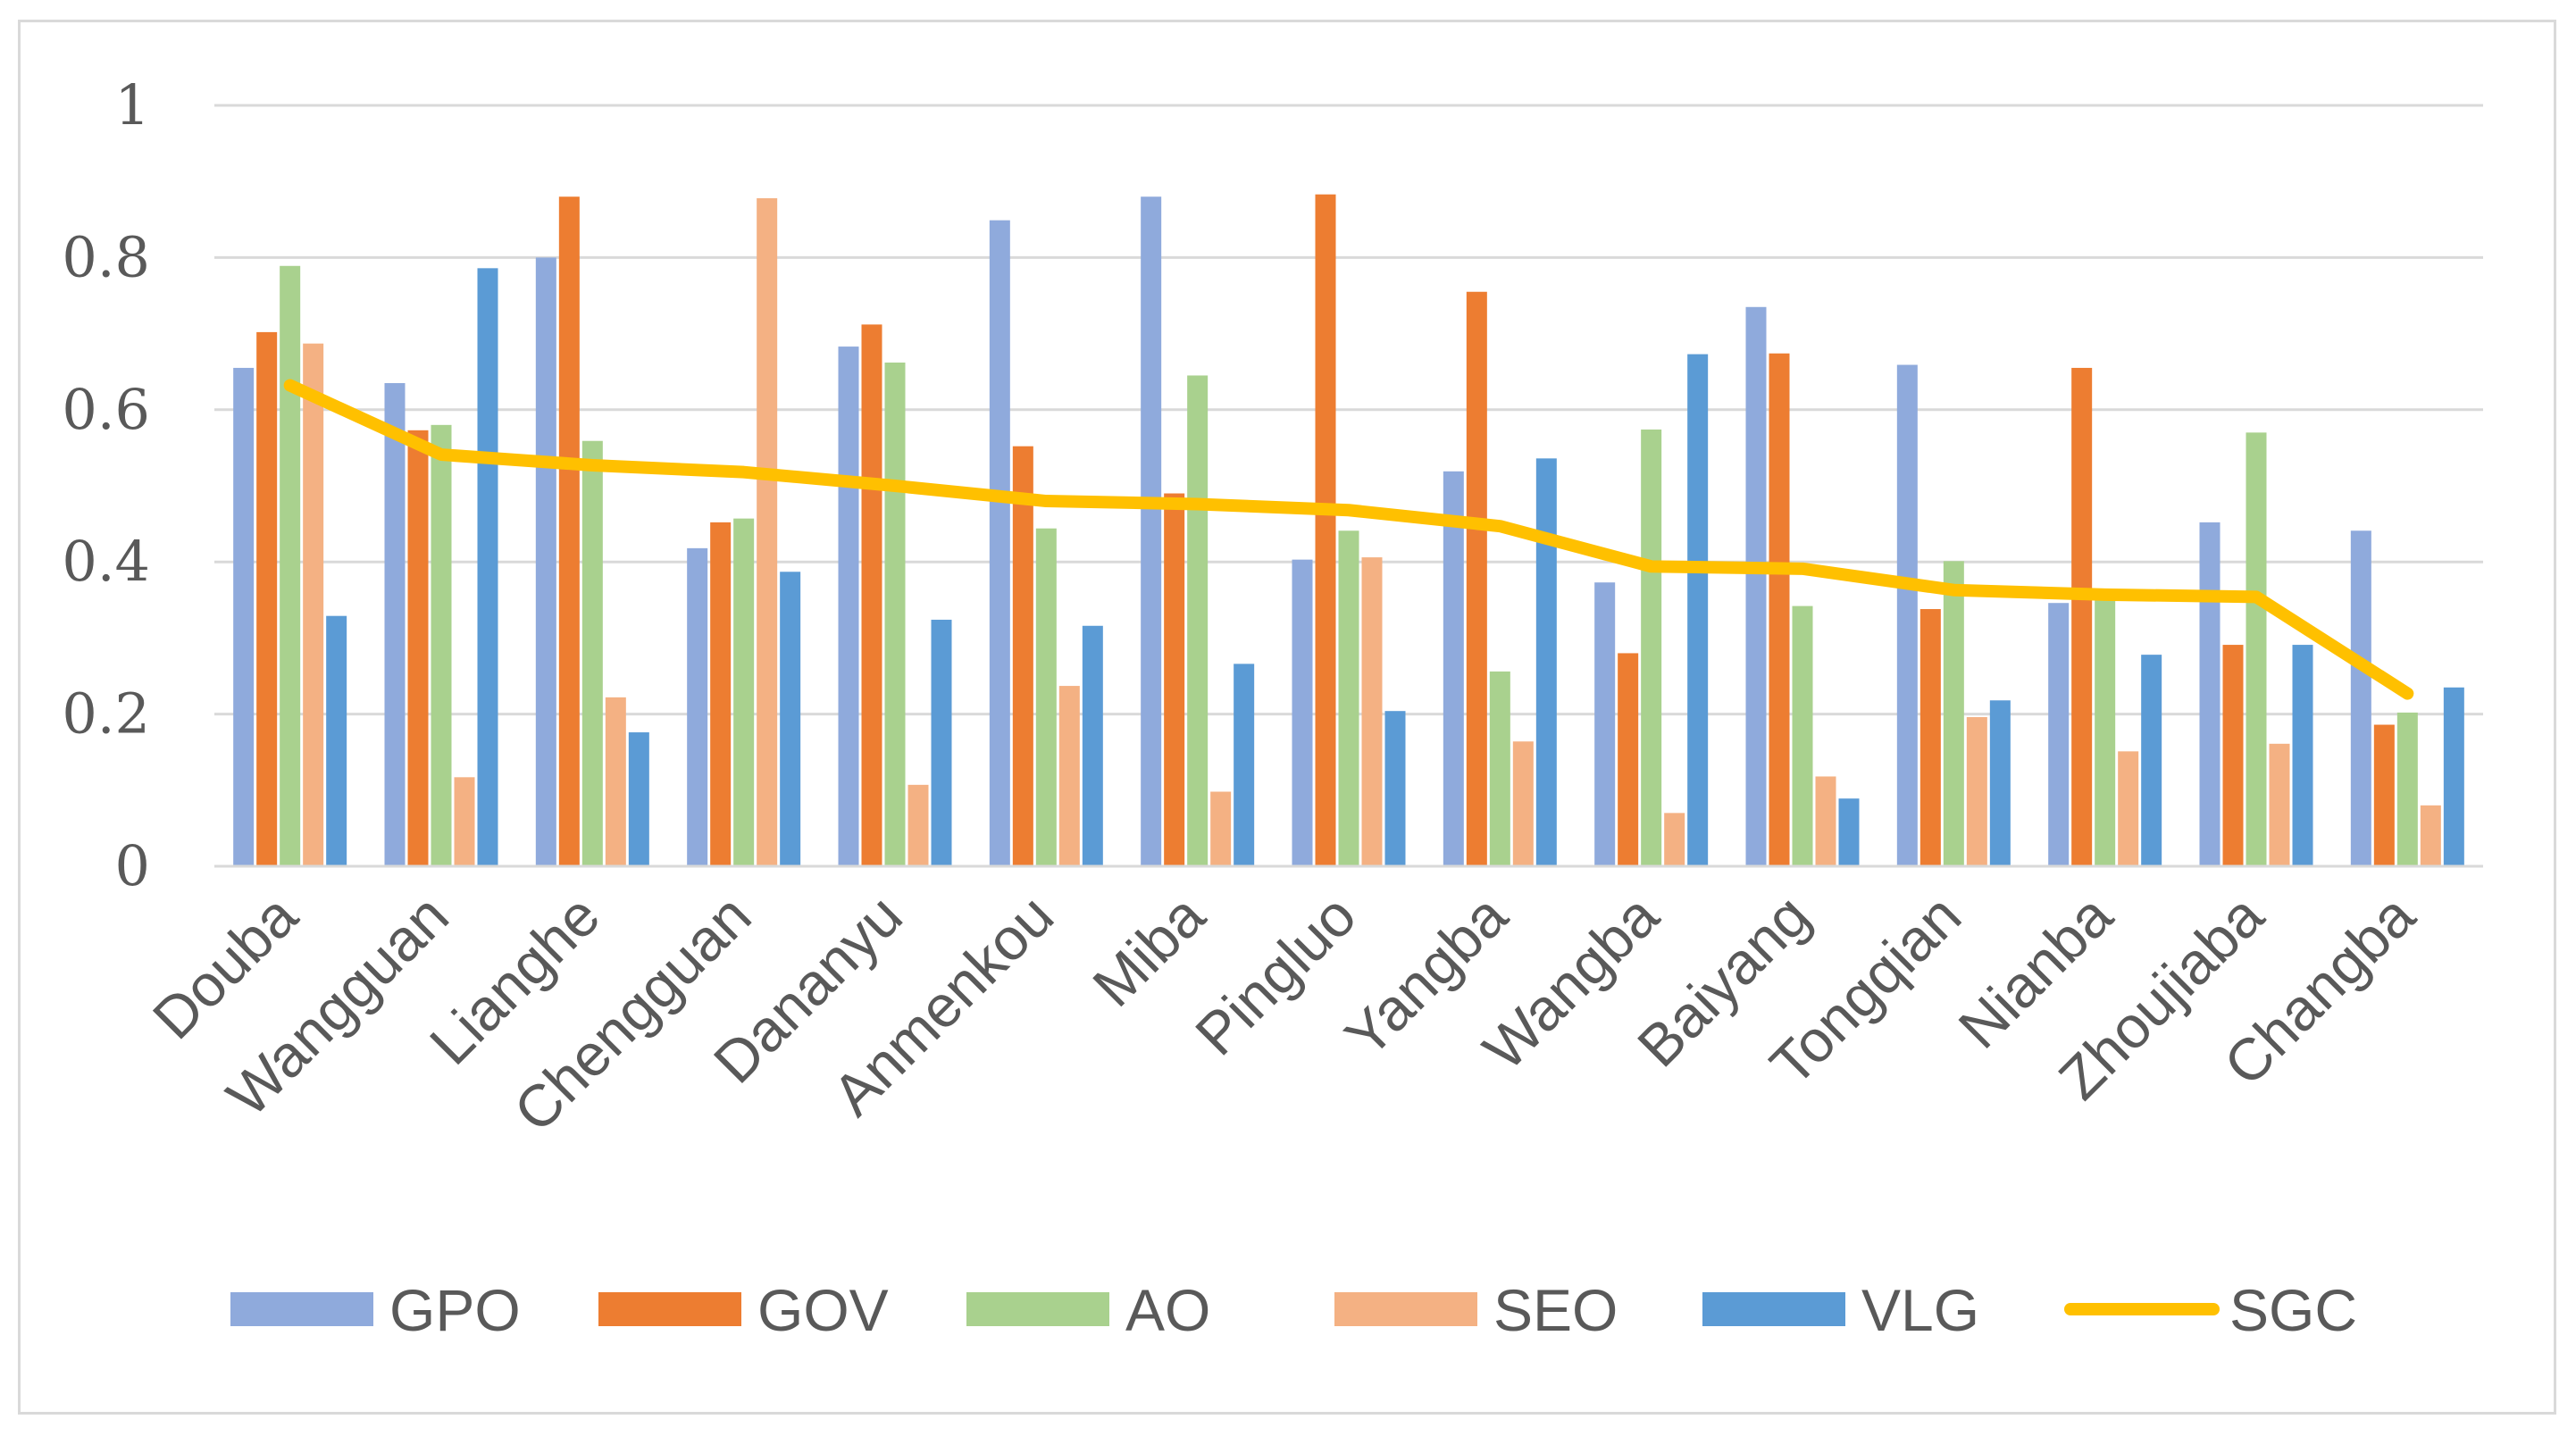 The height and width of the screenshot is (1436, 2576). Describe the element at coordinates (1629, 759) in the screenshot. I see `bar-gov-wangba` at that location.